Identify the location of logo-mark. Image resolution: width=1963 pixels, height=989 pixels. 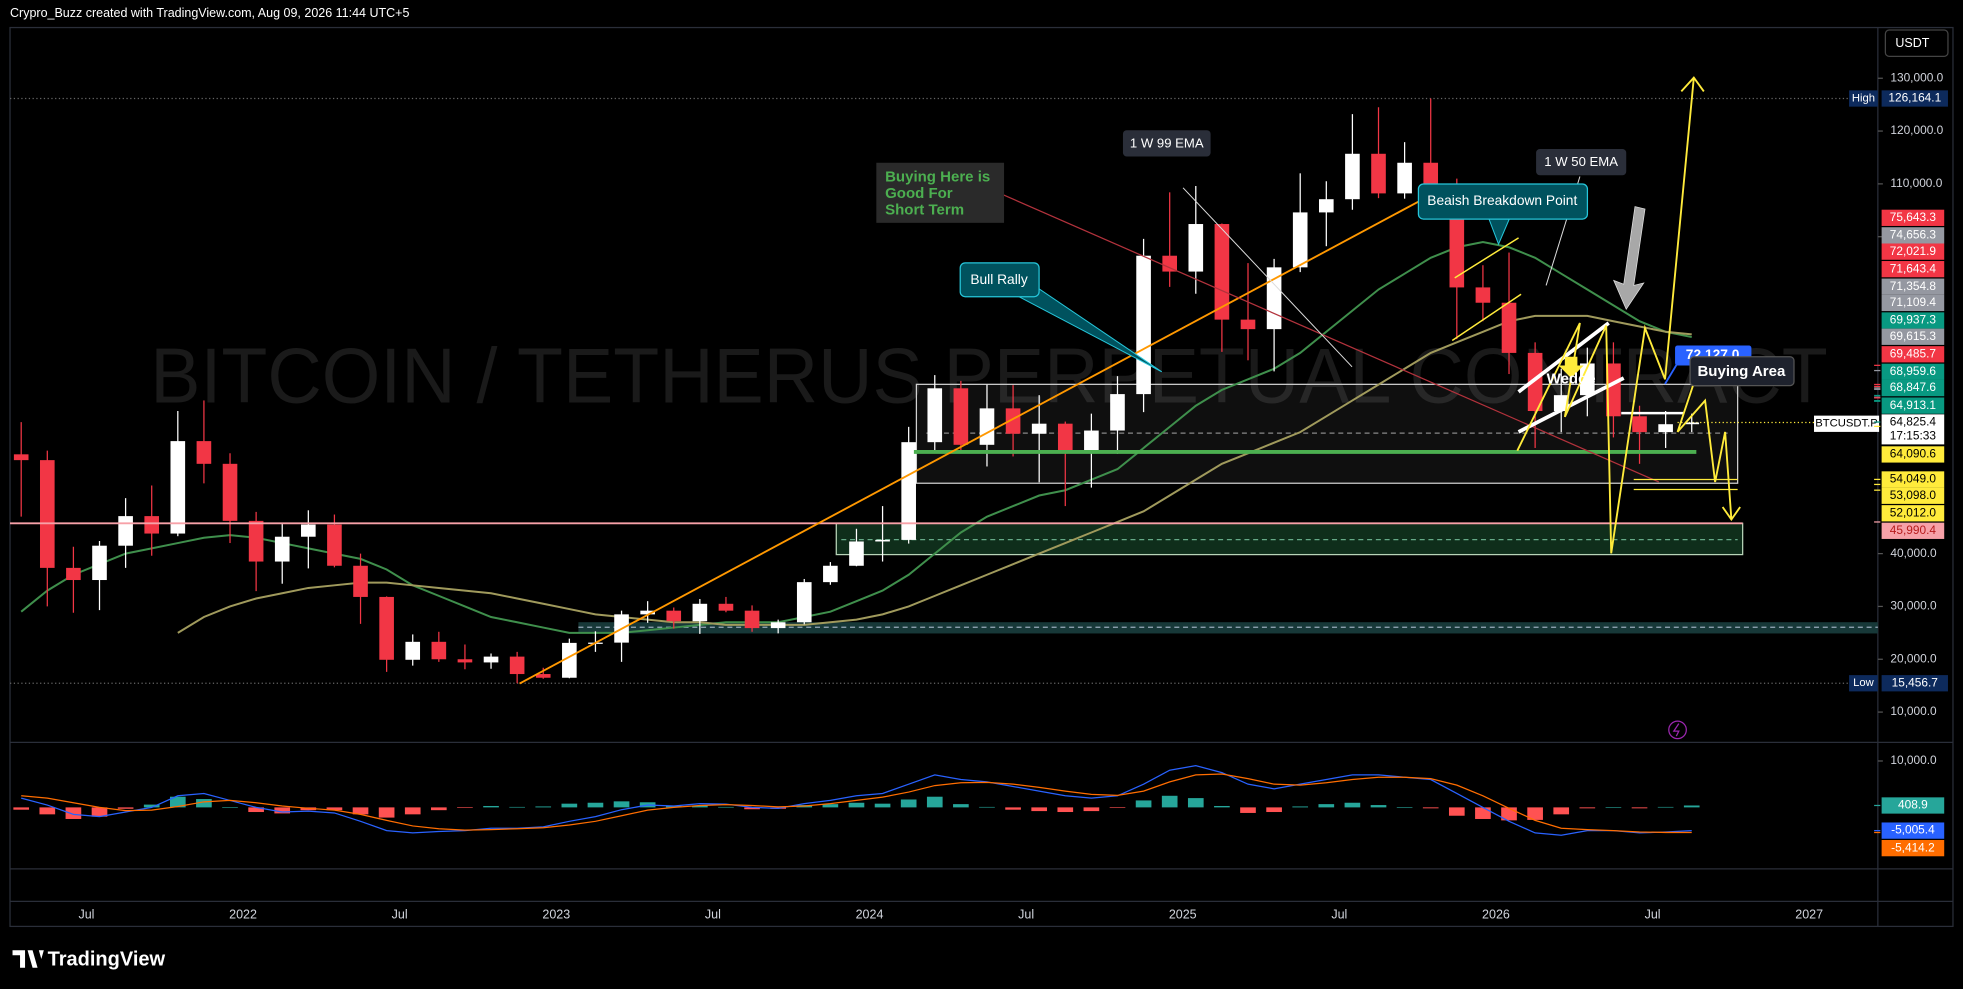
(28, 959).